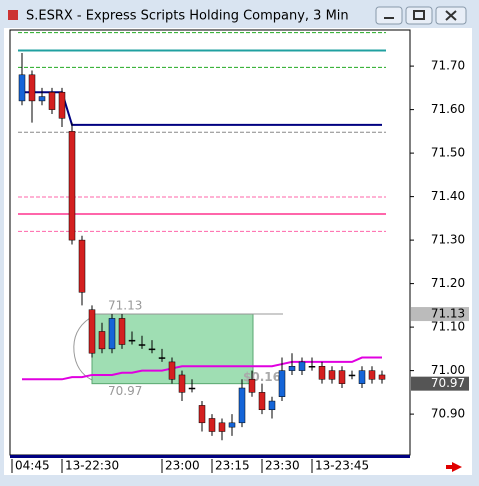 This screenshot has height=486, width=479. Describe the element at coordinates (448, 66) in the screenshot. I see `y-tick-label: 71.70` at that location.